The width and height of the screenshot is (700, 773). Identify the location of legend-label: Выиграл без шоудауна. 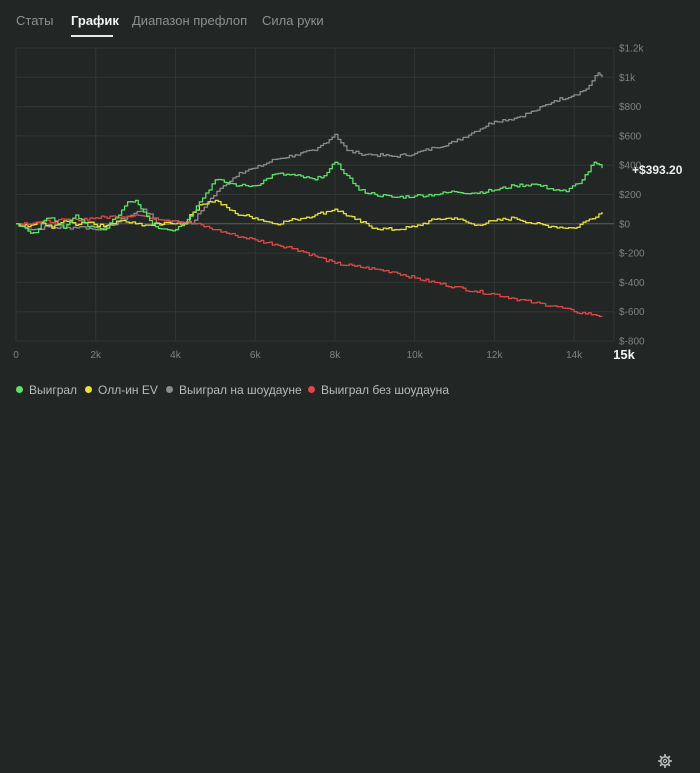
(385, 390).